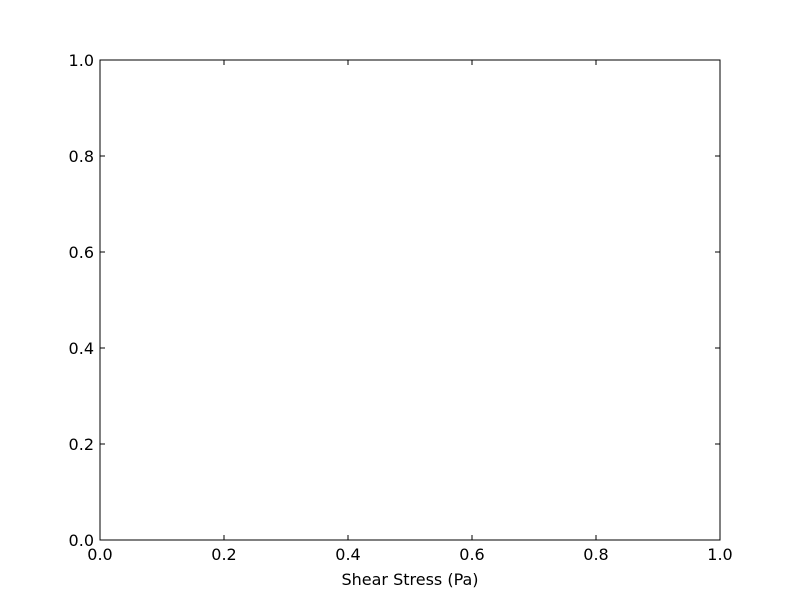  I want to click on x-tick-label: 0.2, so click(223, 554).